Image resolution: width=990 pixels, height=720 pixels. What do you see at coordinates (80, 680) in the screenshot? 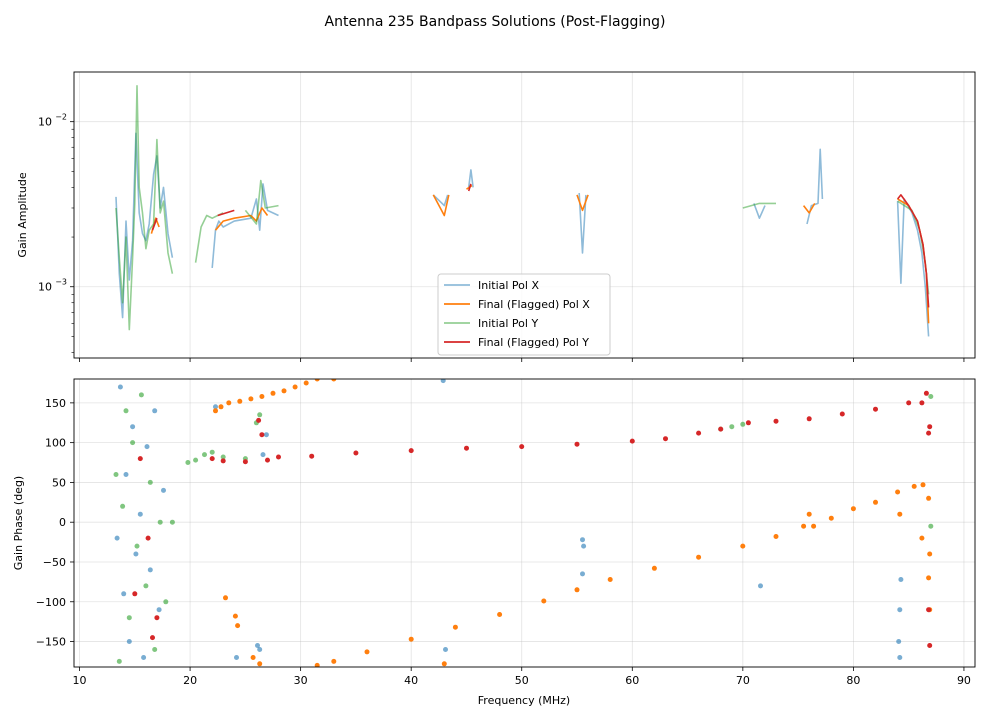
I see `x-tick-label: 10` at bounding box center [80, 680].